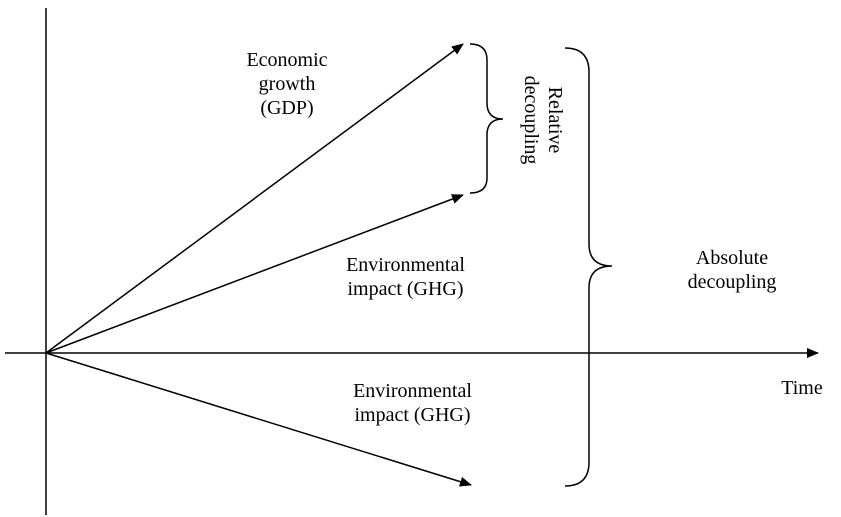  I want to click on gdp-label-line-2: growth, so click(287, 84).